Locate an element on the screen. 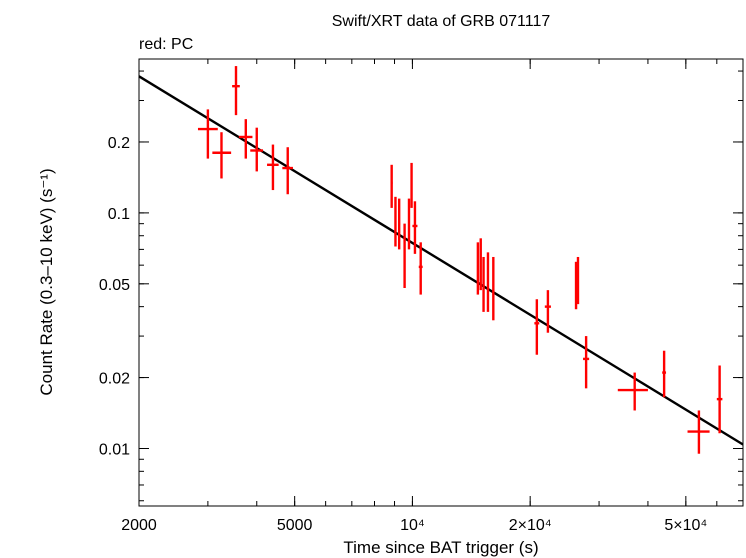  chart-title: Swift/XRT data of GRB 071117 is located at coordinates (441, 21).